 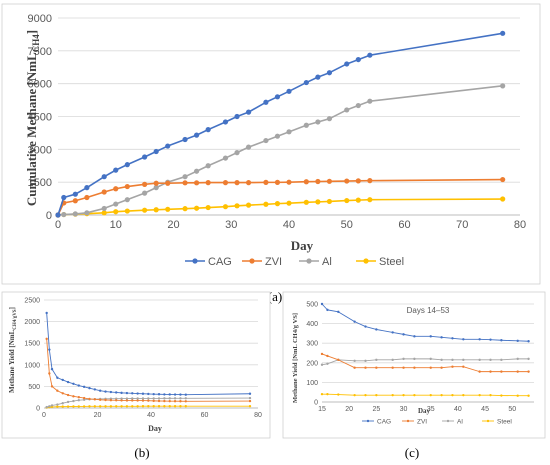 What do you see at coordinates (425, 349) in the screenshot?
I see `chart-c-series` at bounding box center [425, 349].